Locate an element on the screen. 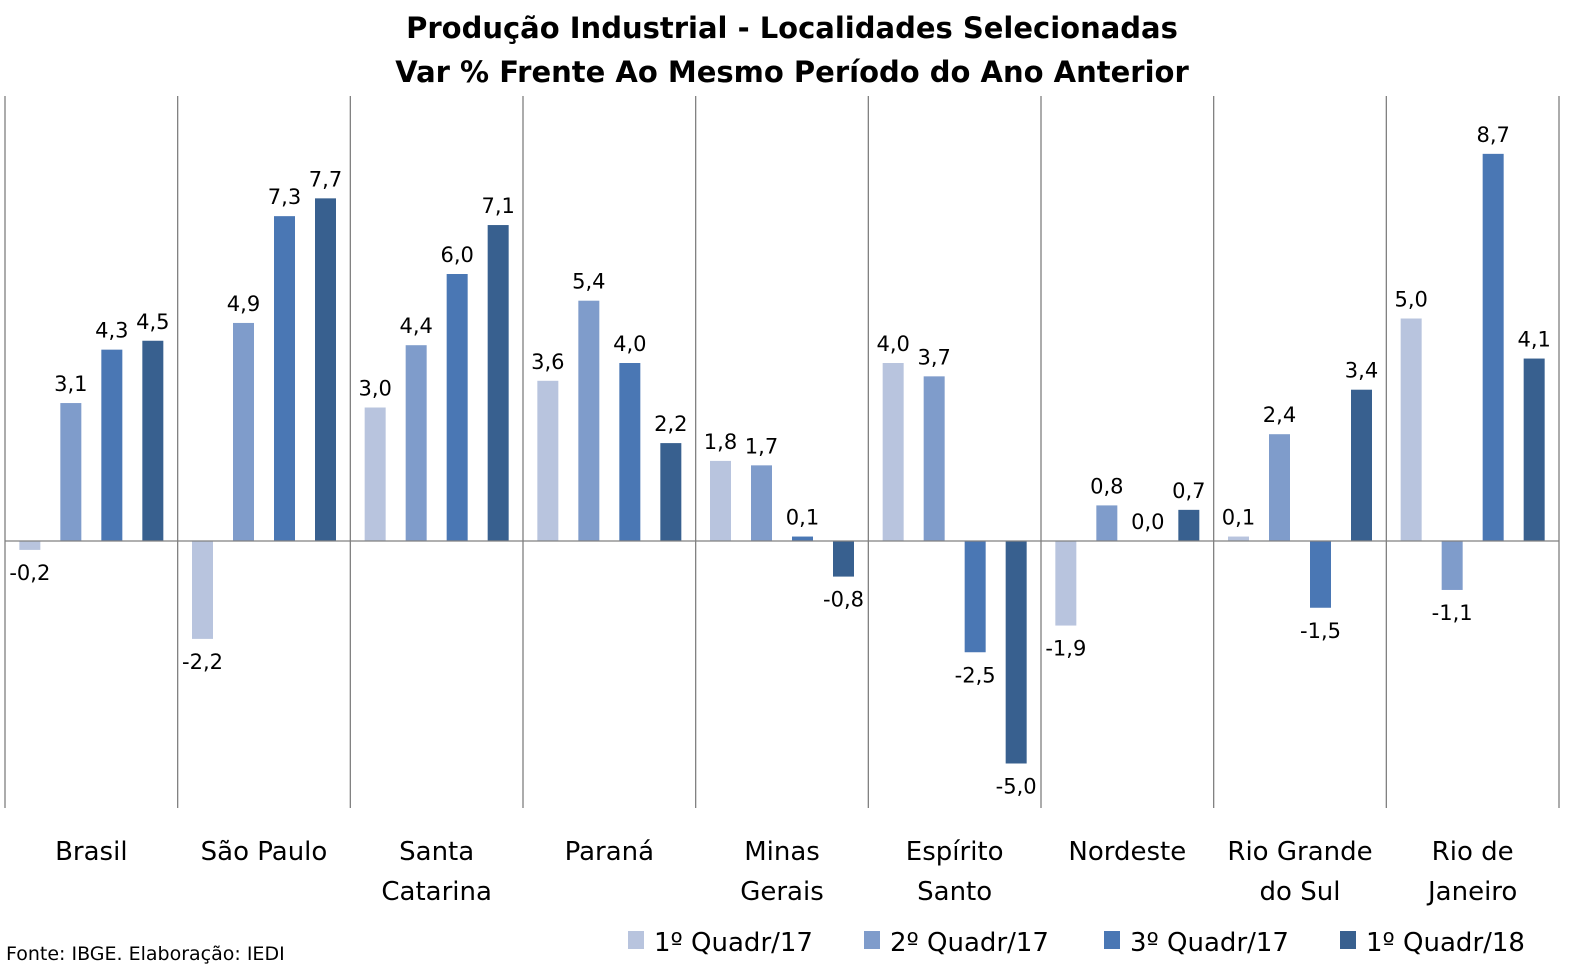 This screenshot has height=979, width=1584. data-label: 0,0 is located at coordinates (1147, 522).